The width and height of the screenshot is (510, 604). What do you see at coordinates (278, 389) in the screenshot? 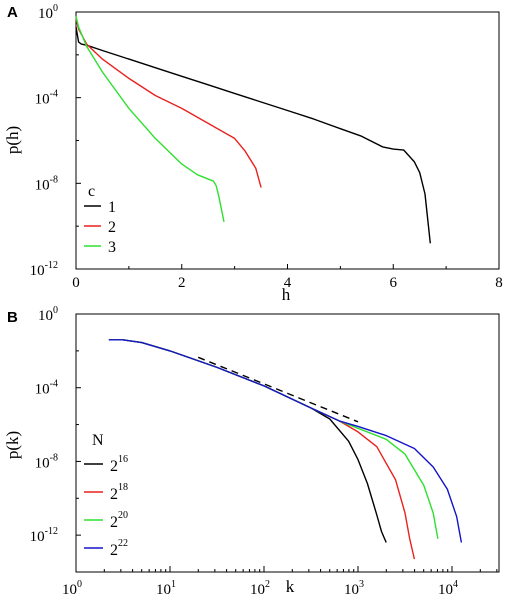
I see `panel-b-reference-dashed-line` at bounding box center [278, 389].